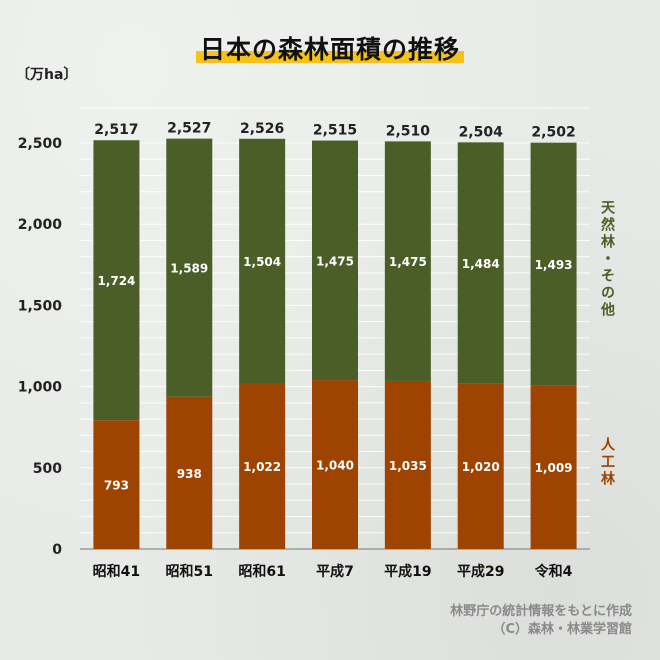 This screenshot has width=660, height=660. I want to click on data-label-natural: 1,484, so click(481, 264).